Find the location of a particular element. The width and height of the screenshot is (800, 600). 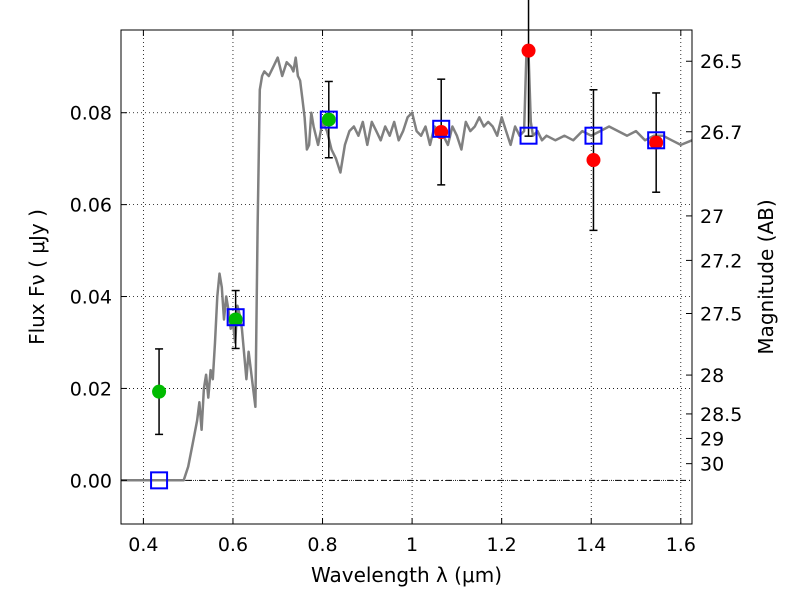

magnitude-tick-label: 26.5 is located at coordinates (721, 62).